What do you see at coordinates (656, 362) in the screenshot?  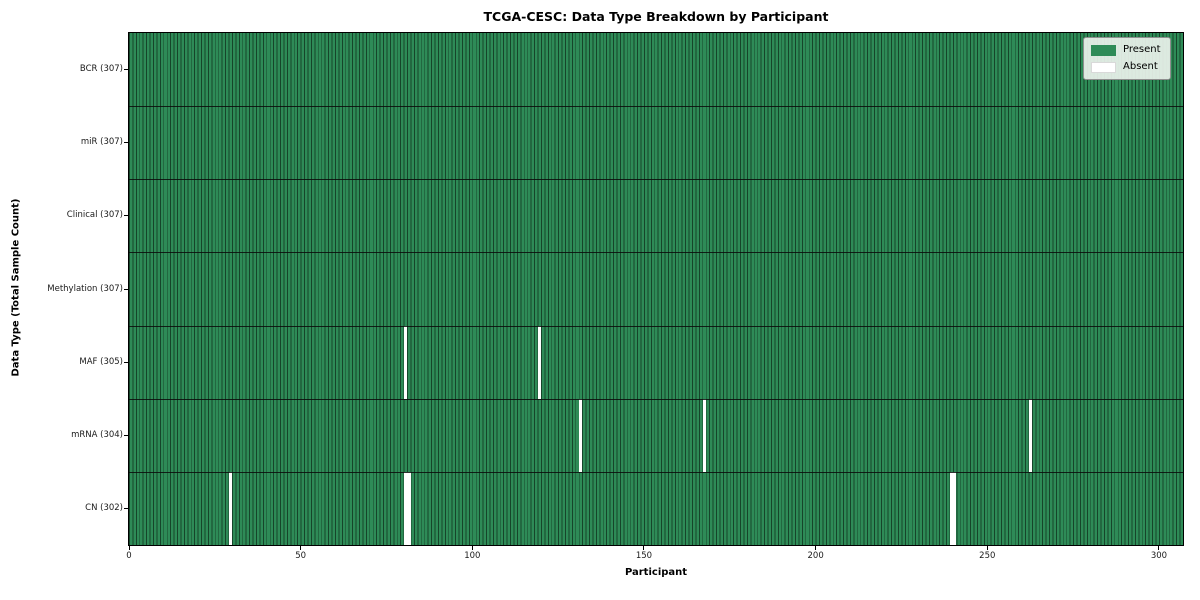 I see `heatmap-row-MAF` at bounding box center [656, 362].